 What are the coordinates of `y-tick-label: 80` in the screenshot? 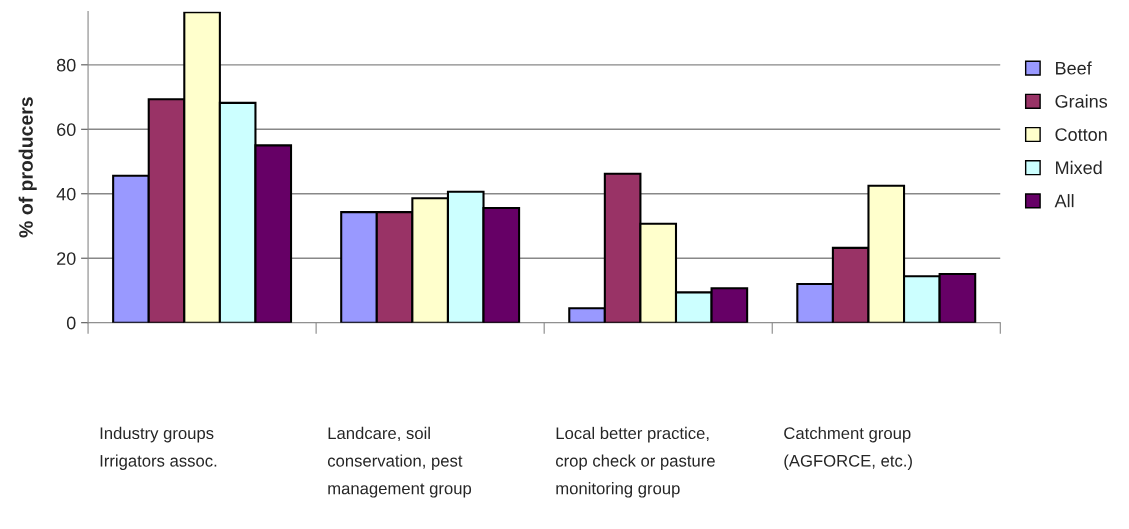 It's located at (66, 65).